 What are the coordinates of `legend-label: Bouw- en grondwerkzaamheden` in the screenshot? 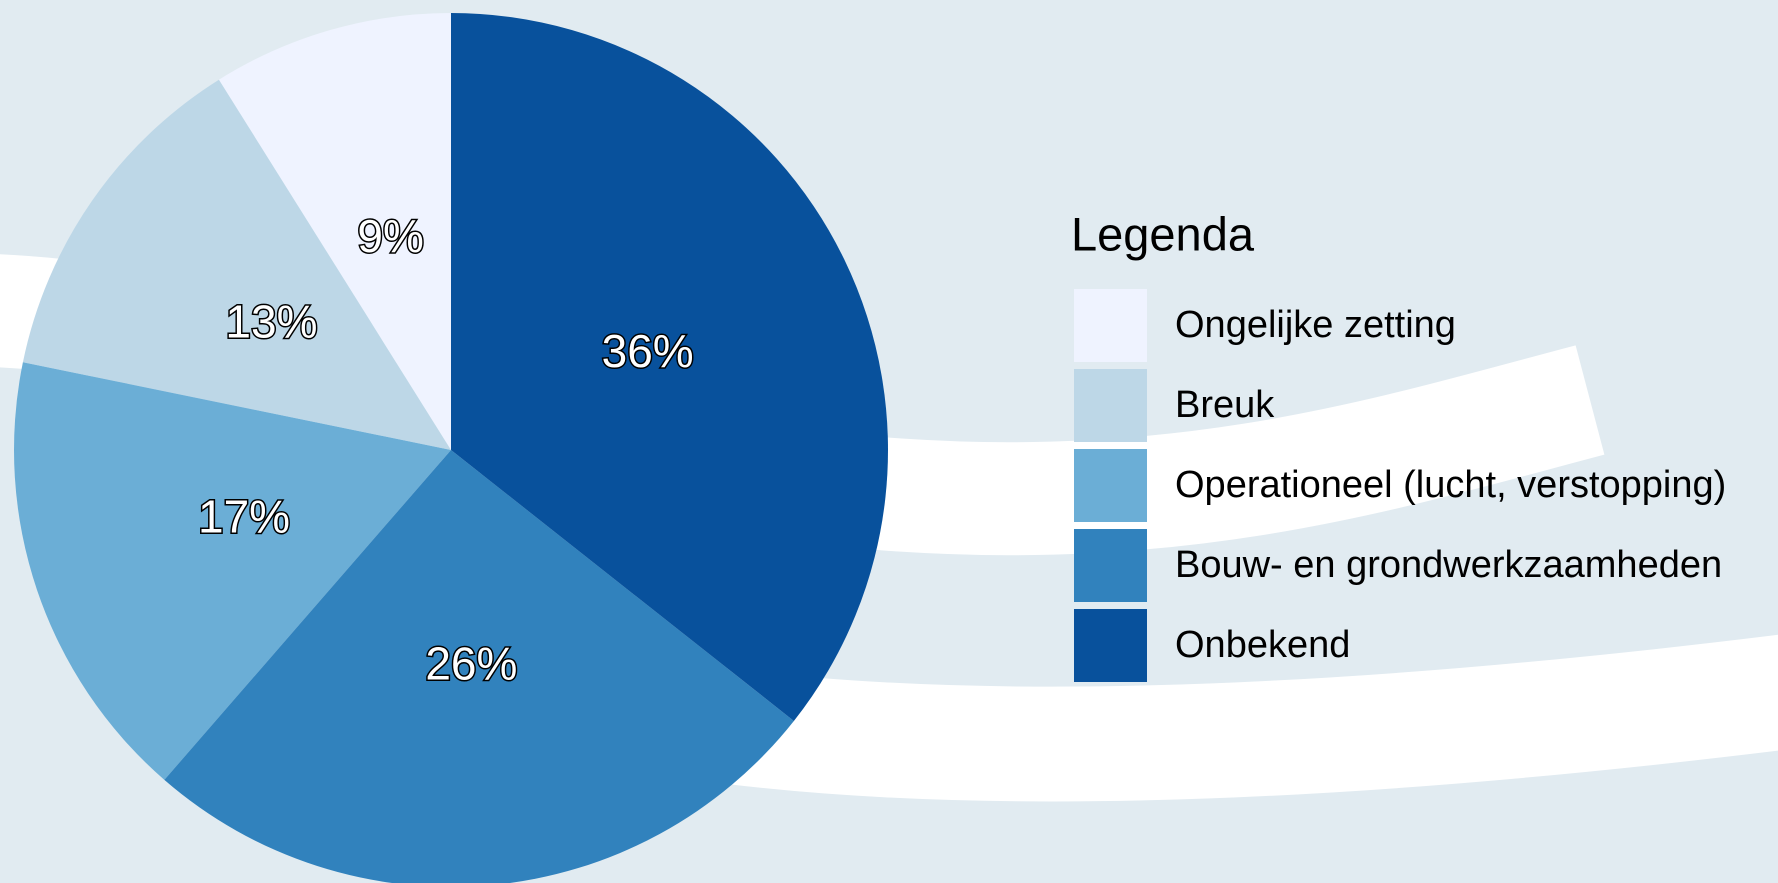 It's located at (1448, 565).